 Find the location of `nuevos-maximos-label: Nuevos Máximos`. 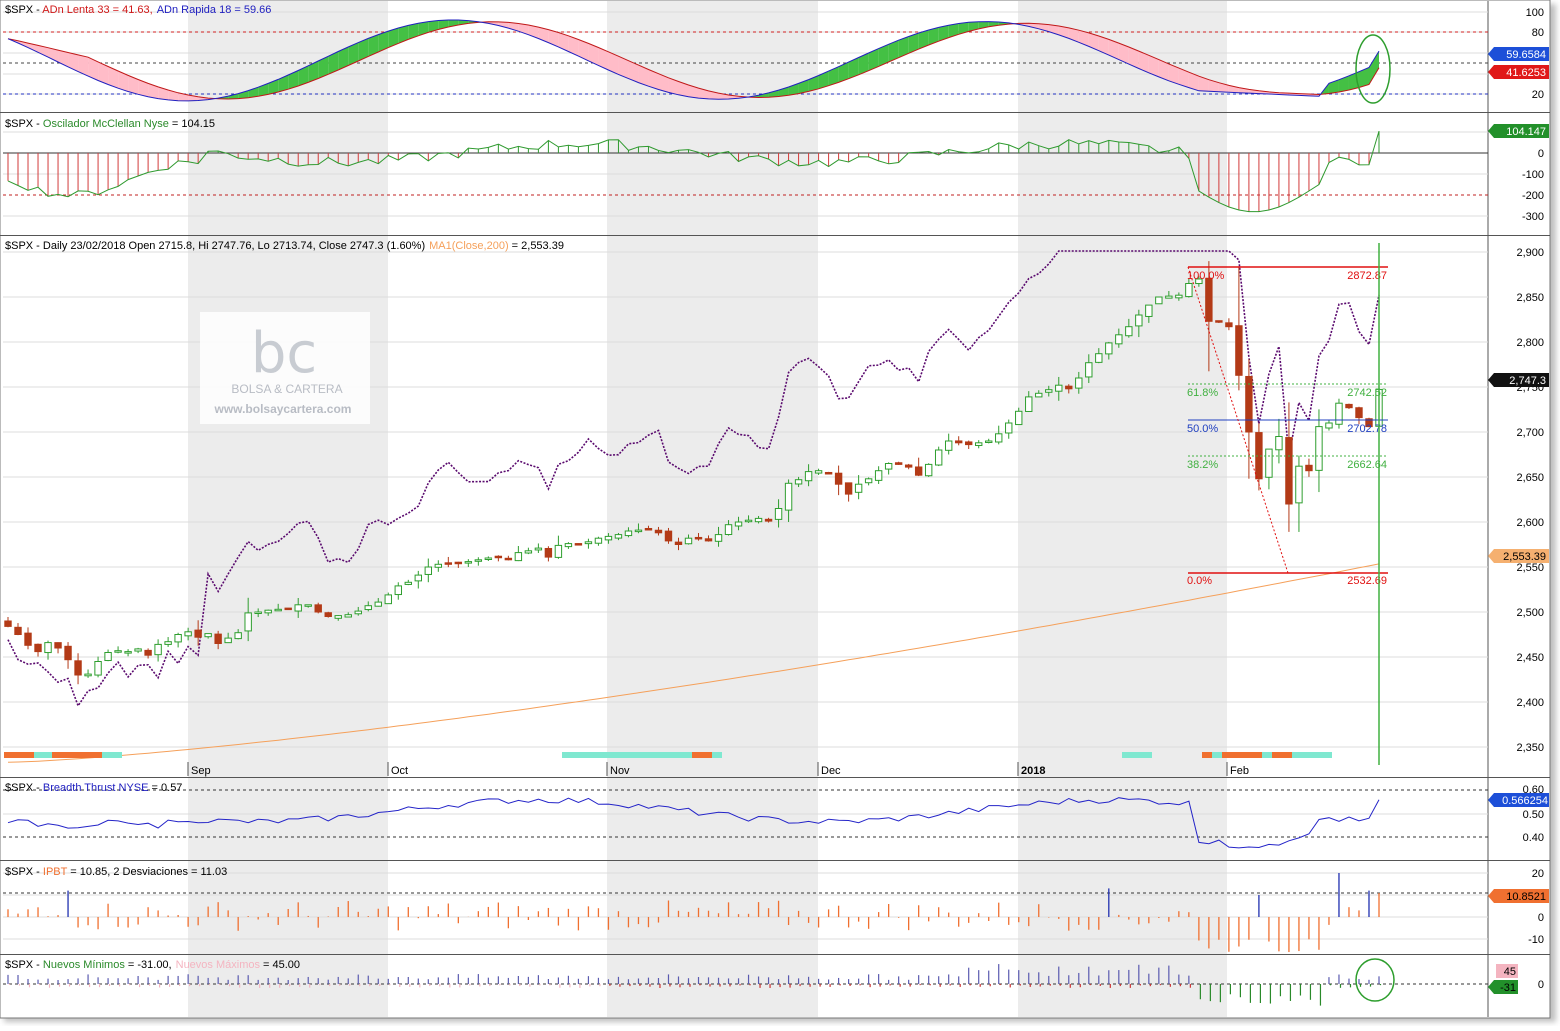

nuevos-maximos-label: Nuevos Máximos is located at coordinates (218, 965).